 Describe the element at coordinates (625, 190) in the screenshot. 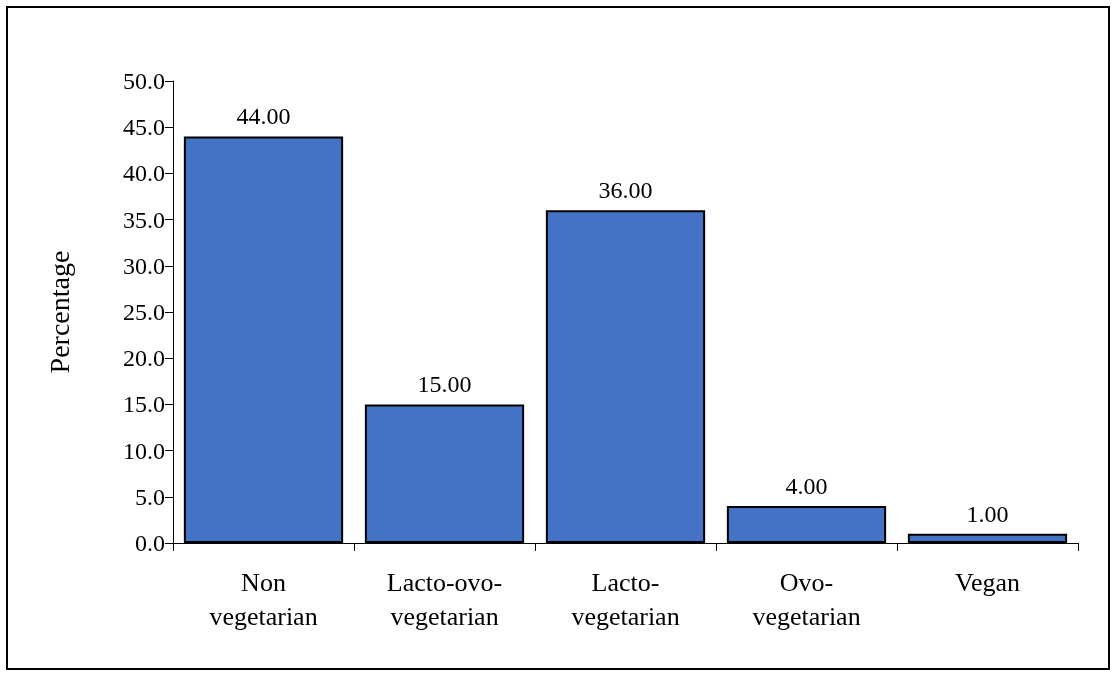

I see `data-label: 36.00` at that location.